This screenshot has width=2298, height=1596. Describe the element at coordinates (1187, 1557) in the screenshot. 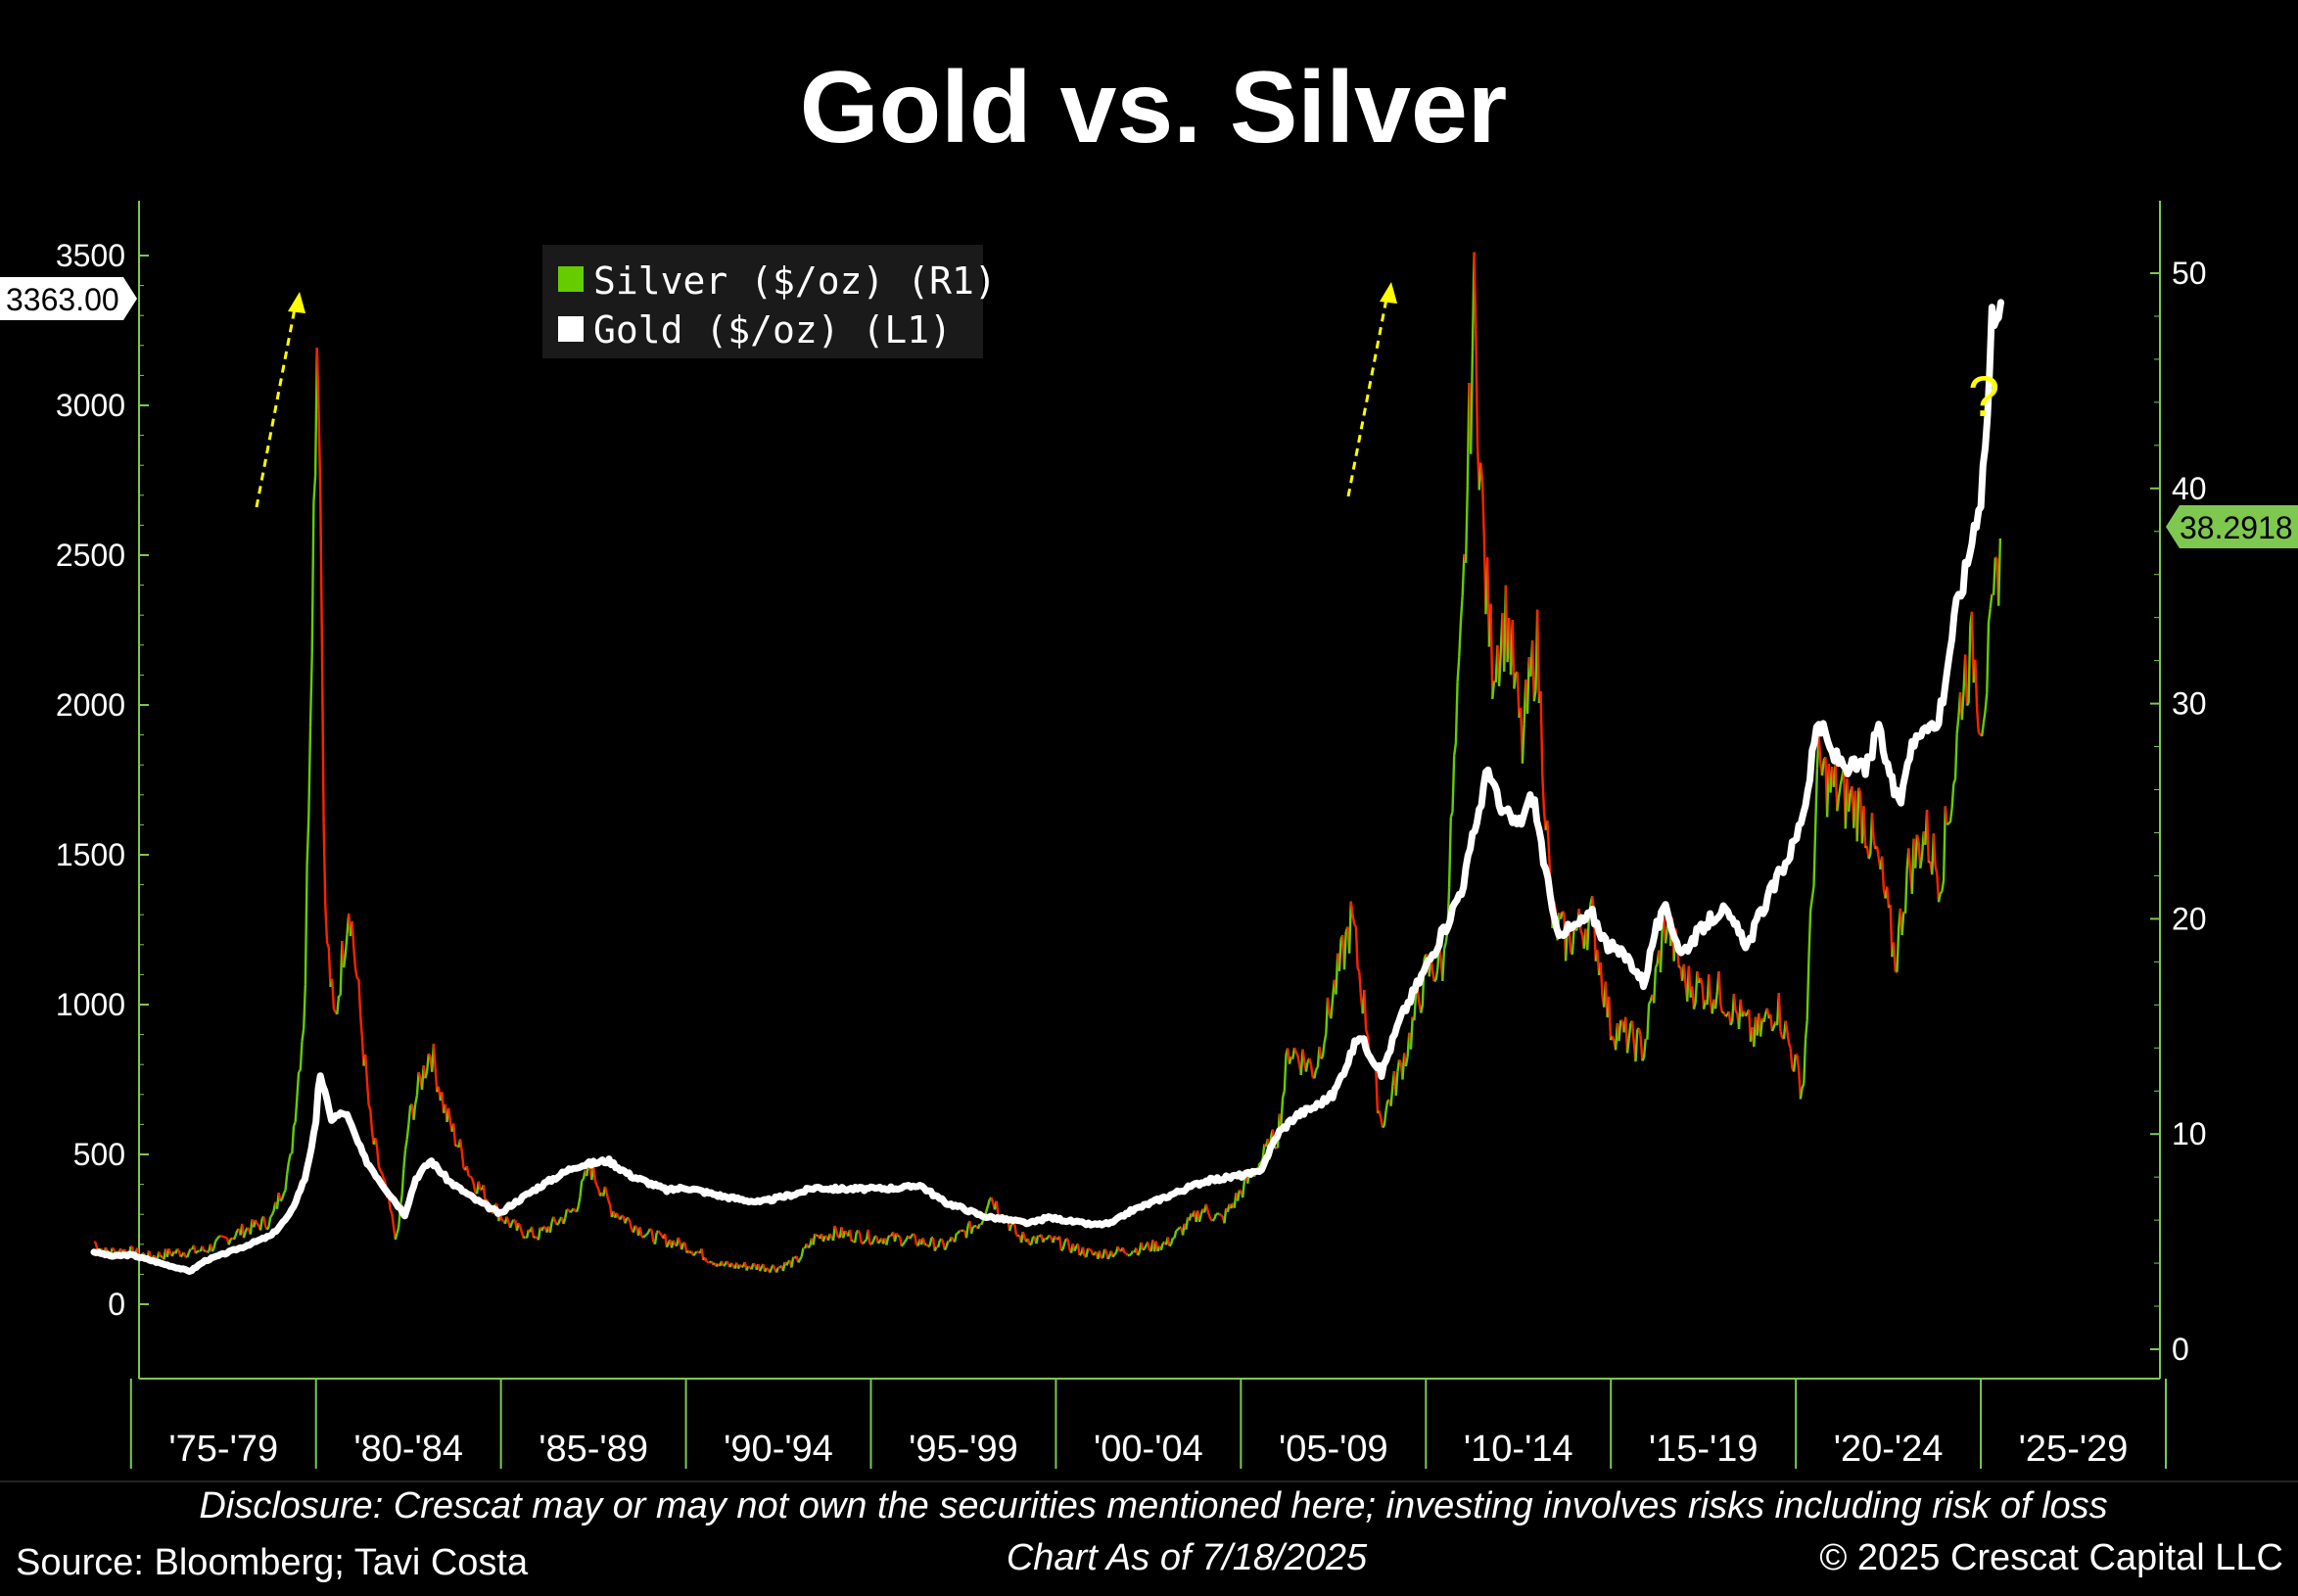

I see `chart-date-text: Chart As of 7/18/2025` at that location.